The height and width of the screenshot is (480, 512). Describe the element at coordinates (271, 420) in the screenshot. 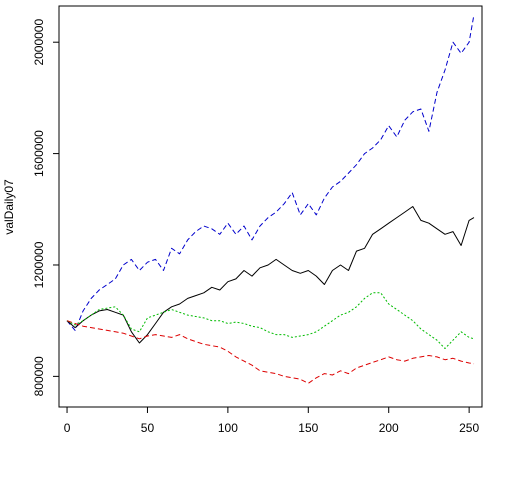

I see `x-axis: 0 50 100 150 200 250` at that location.